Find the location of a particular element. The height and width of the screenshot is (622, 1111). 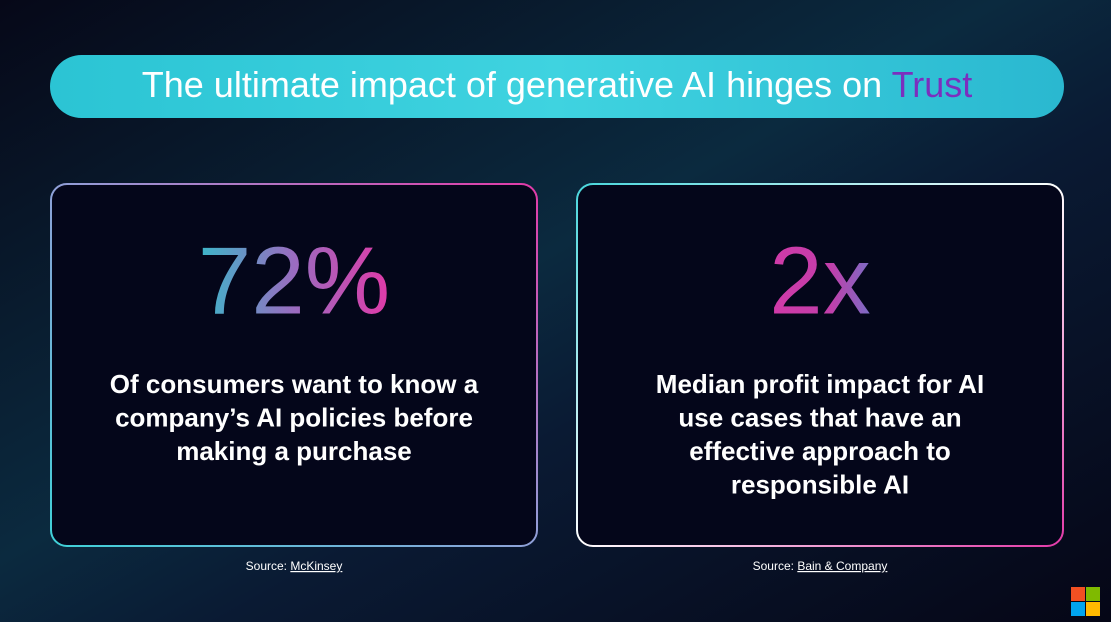

description-line: effective approach to is located at coordinates (820, 451).